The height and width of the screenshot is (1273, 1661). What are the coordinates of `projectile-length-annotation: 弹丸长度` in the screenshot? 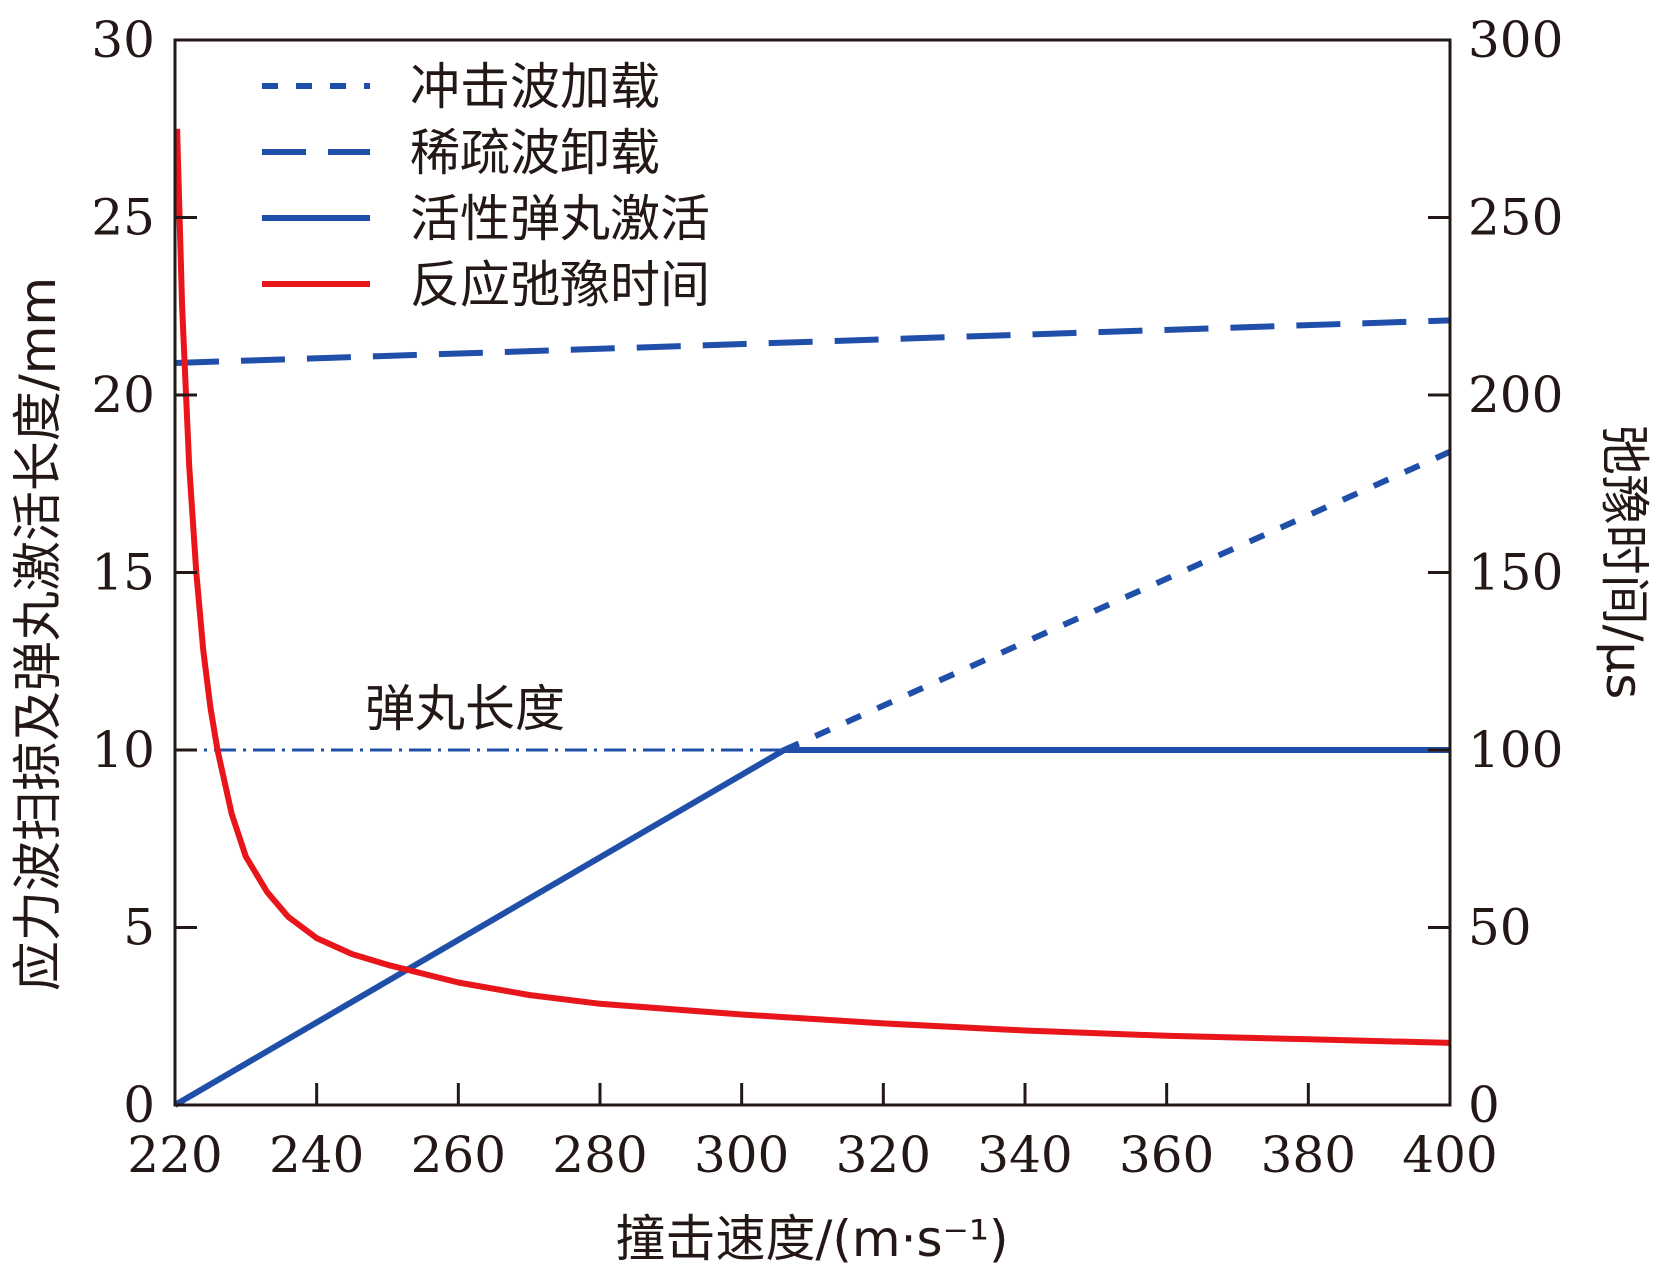 It's located at (465, 709).